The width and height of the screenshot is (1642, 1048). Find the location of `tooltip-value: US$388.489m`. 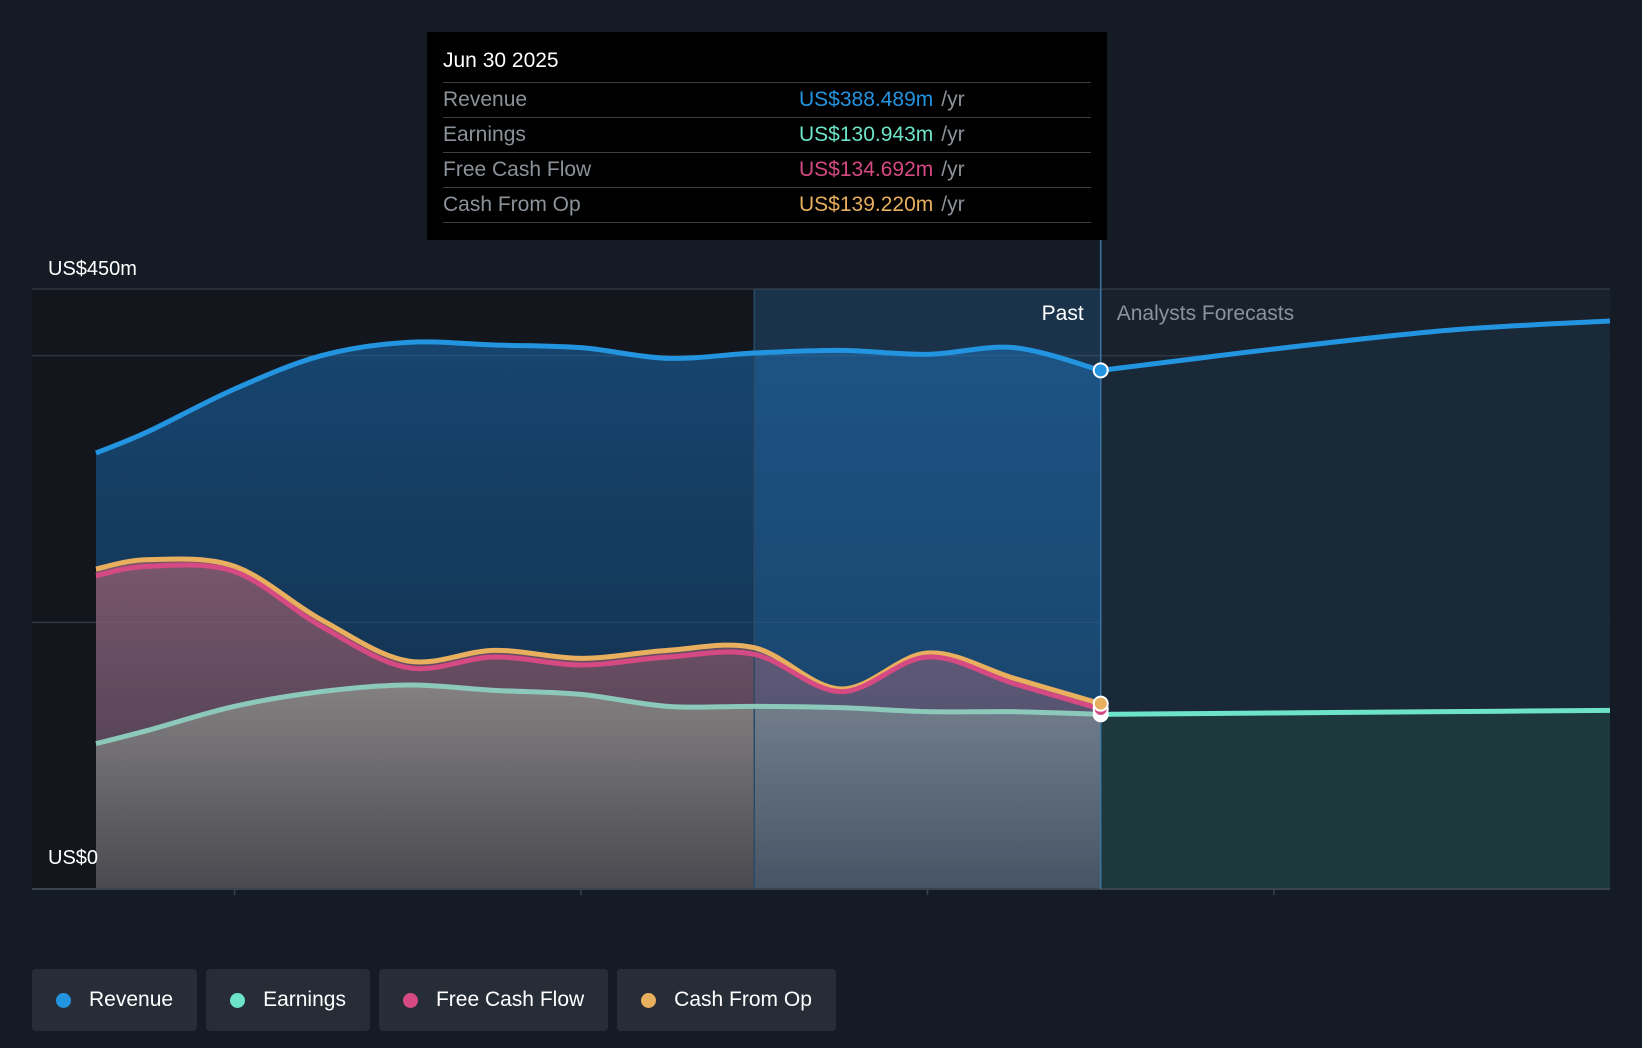

tooltip-value: US$388.489m is located at coordinates (866, 99).